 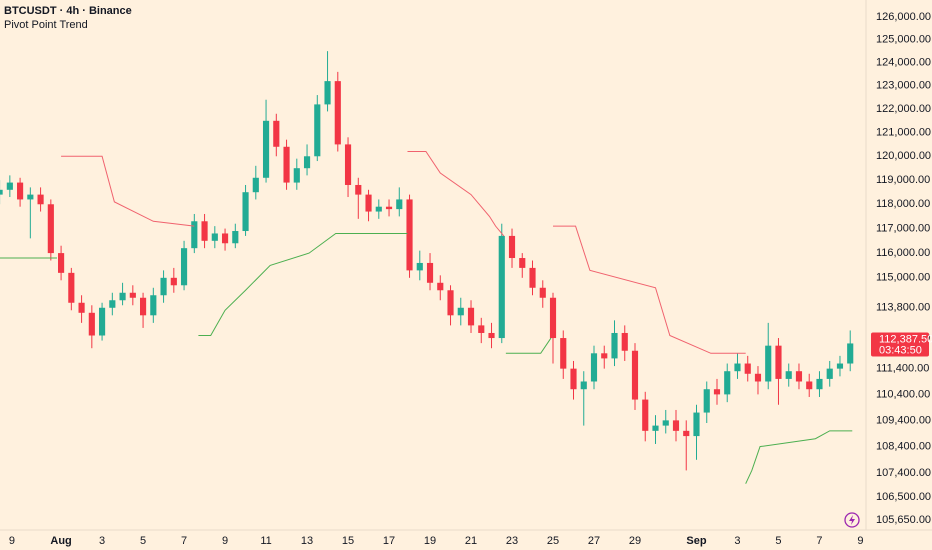 What do you see at coordinates (696, 541) in the screenshot?
I see `x-tick-label: Sep` at bounding box center [696, 541].